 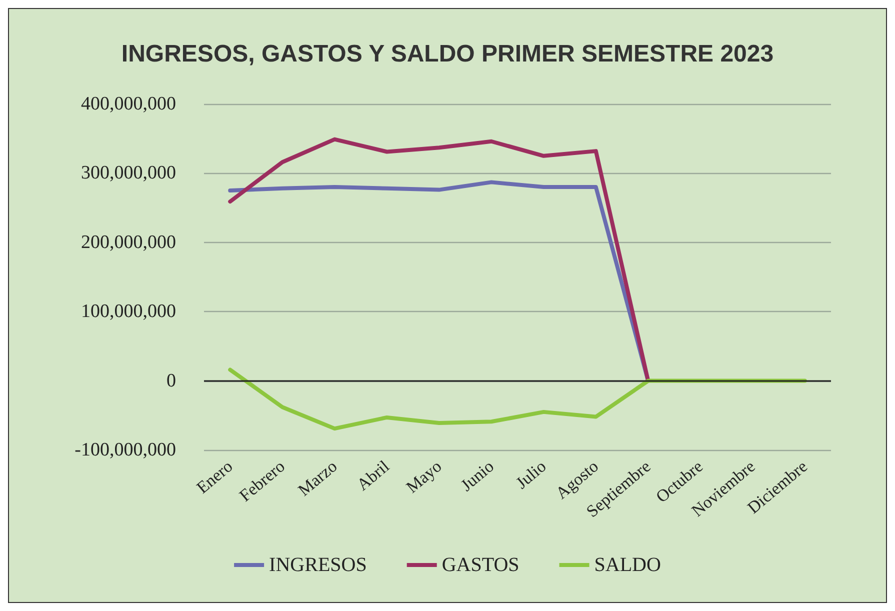 I want to click on x-tick-label: Julio, so click(x=531, y=474).